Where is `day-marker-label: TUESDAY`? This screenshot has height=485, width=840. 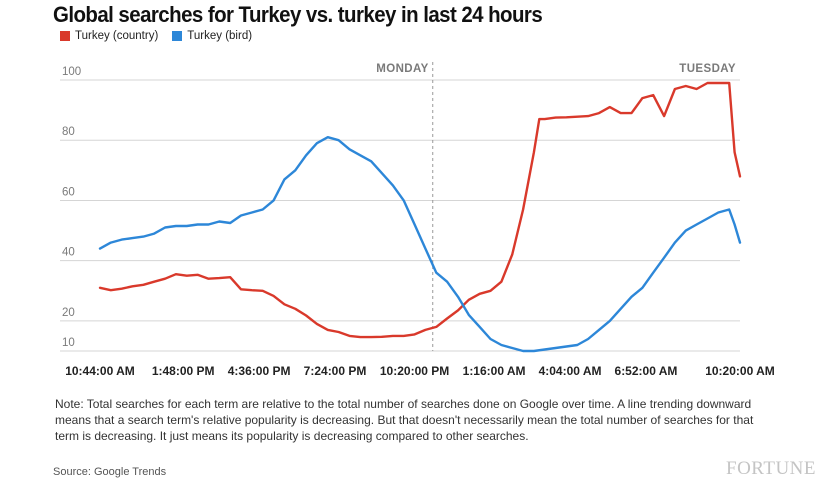
day-marker-label: TUESDAY is located at coordinates (707, 69).